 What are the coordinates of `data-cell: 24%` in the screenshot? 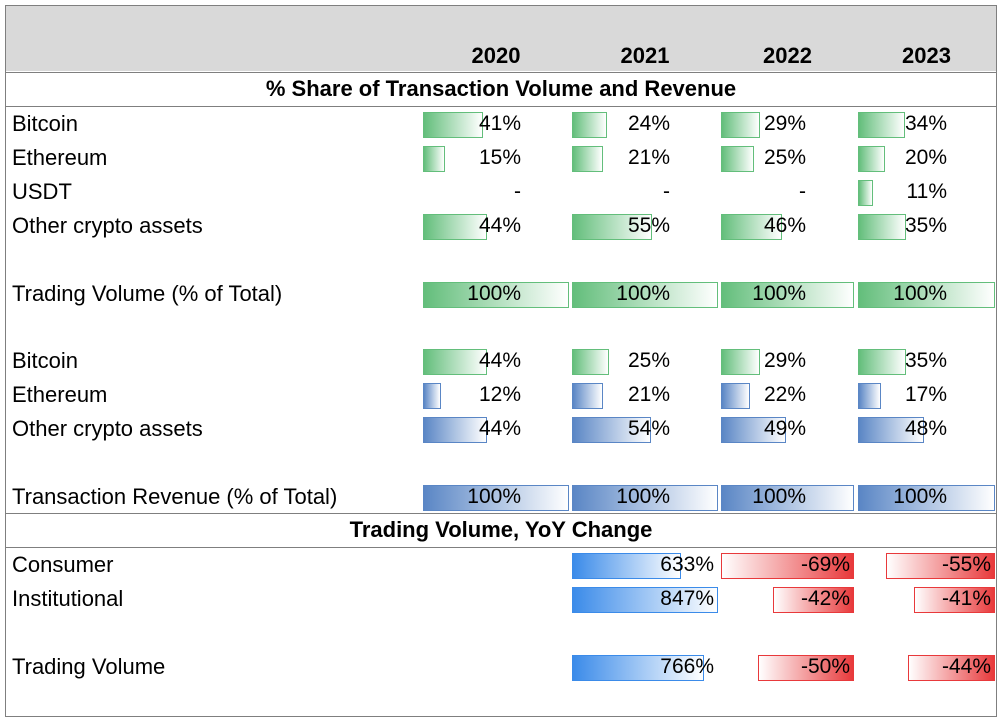 It's located at (645, 124).